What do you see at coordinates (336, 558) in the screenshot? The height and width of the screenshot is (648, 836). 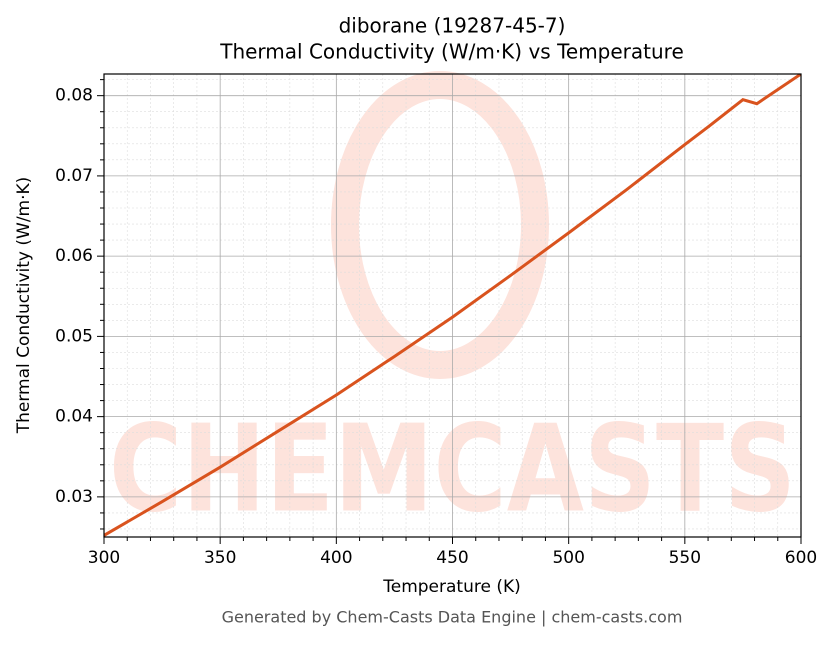 I see `x-tick-label: 400` at bounding box center [336, 558].